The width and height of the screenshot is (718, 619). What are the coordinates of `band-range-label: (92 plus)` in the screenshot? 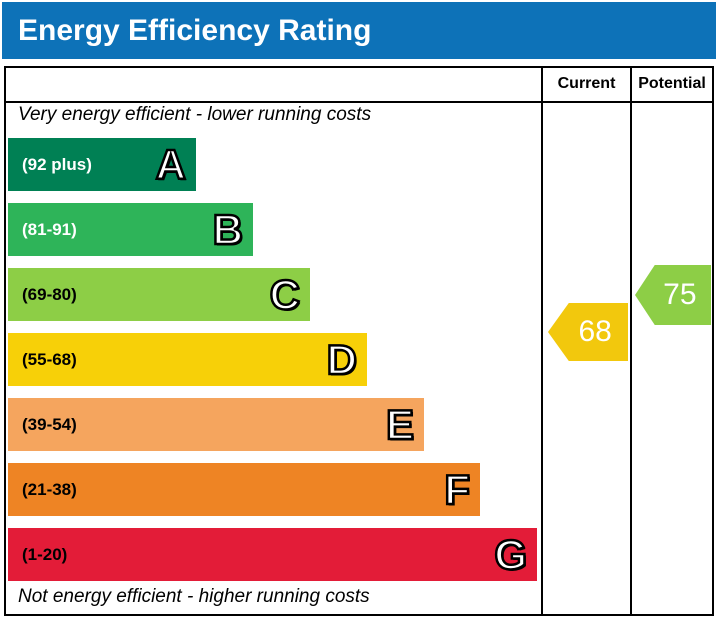 It's located at (57, 164).